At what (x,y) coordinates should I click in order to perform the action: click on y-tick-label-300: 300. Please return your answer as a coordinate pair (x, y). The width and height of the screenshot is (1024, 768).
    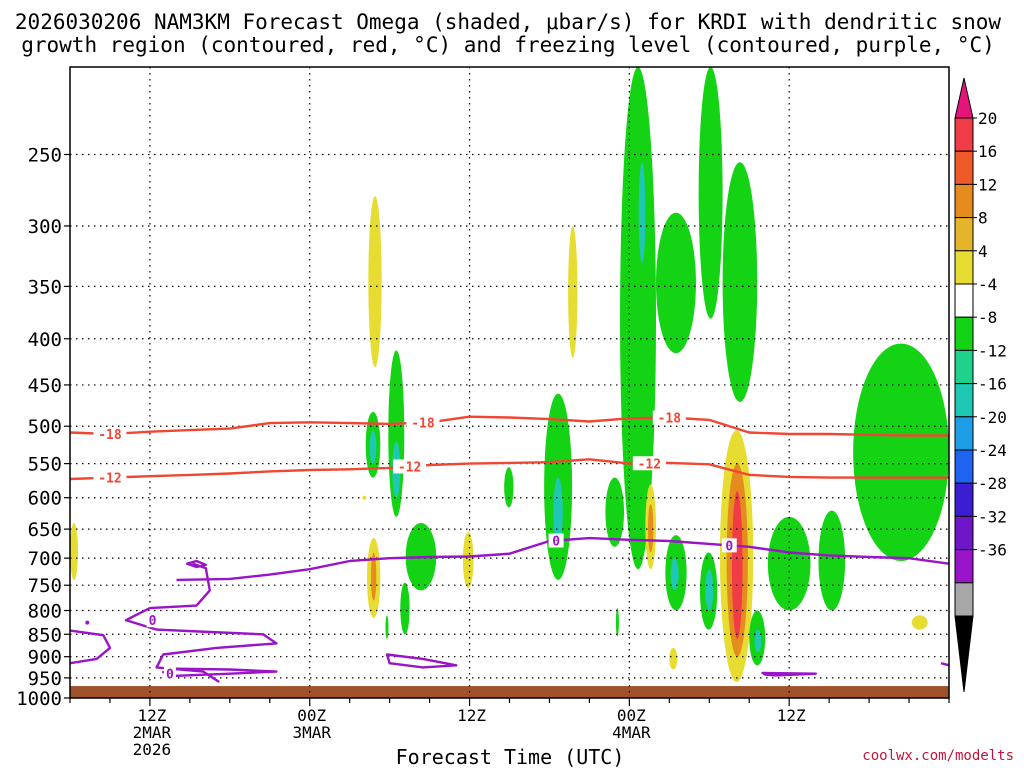
    Looking at the image, I should click on (45, 227).